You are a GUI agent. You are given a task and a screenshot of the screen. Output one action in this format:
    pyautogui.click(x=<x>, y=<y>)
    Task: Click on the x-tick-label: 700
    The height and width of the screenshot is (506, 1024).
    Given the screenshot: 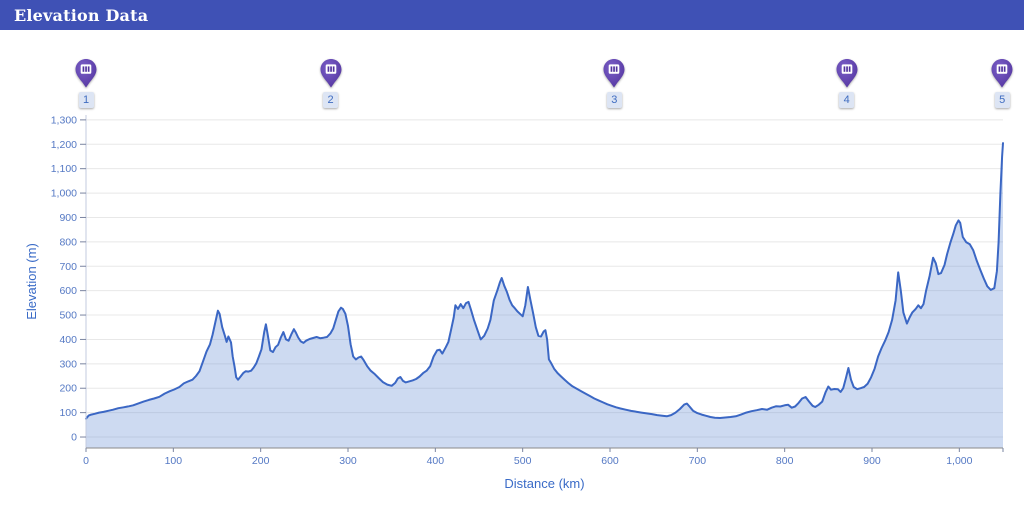 What is the action you would take?
    pyautogui.click(x=698, y=461)
    